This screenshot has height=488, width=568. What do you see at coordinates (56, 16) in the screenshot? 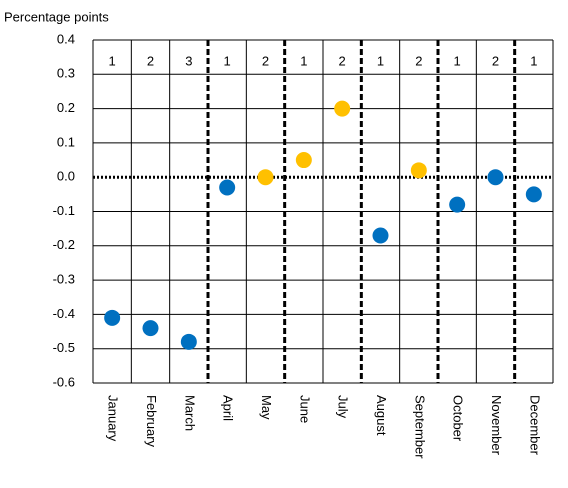
I see `y-axis-title: Percentage points` at bounding box center [56, 16].